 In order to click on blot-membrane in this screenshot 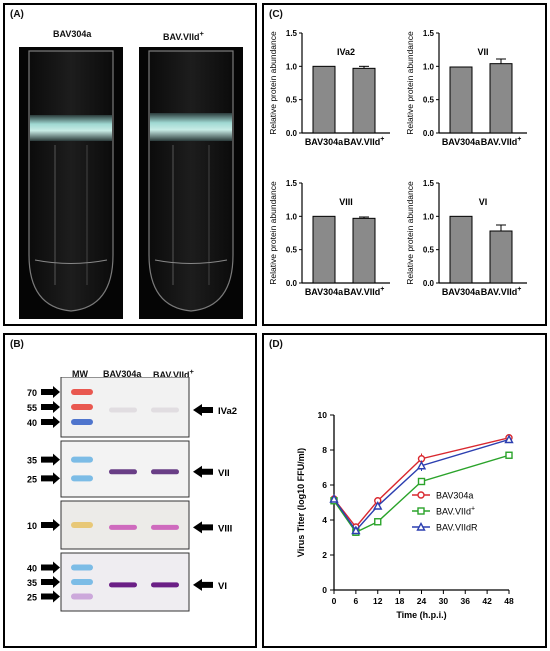, I will do `click(125, 407)`.